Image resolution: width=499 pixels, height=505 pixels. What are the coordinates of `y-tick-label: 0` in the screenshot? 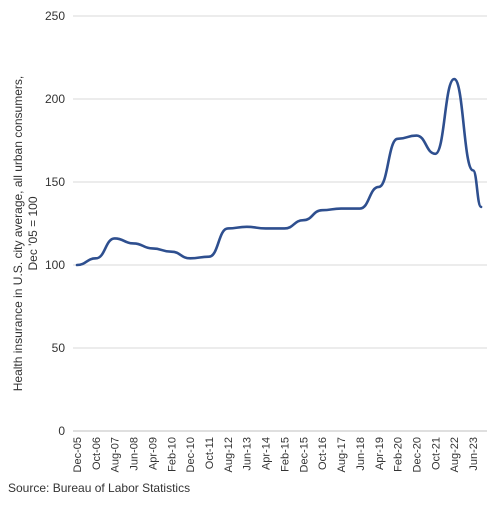 It's located at (61, 431).